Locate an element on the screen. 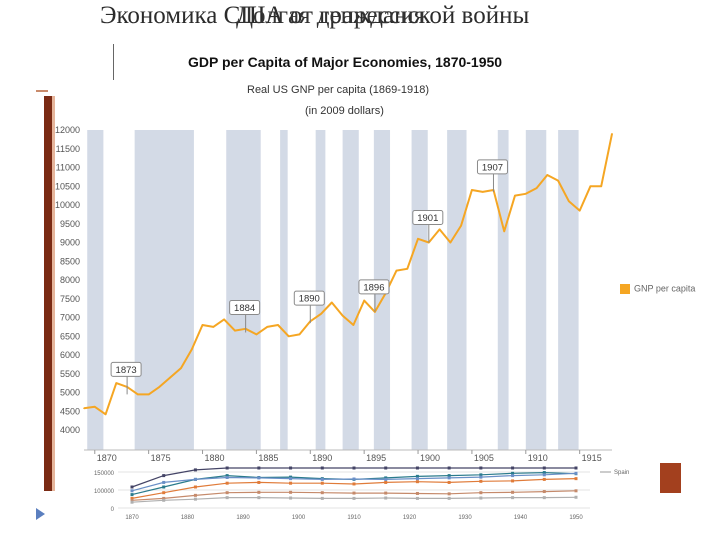 Image resolution: width=720 pixels, height=540 pixels. play-icon is located at coordinates (40, 514).